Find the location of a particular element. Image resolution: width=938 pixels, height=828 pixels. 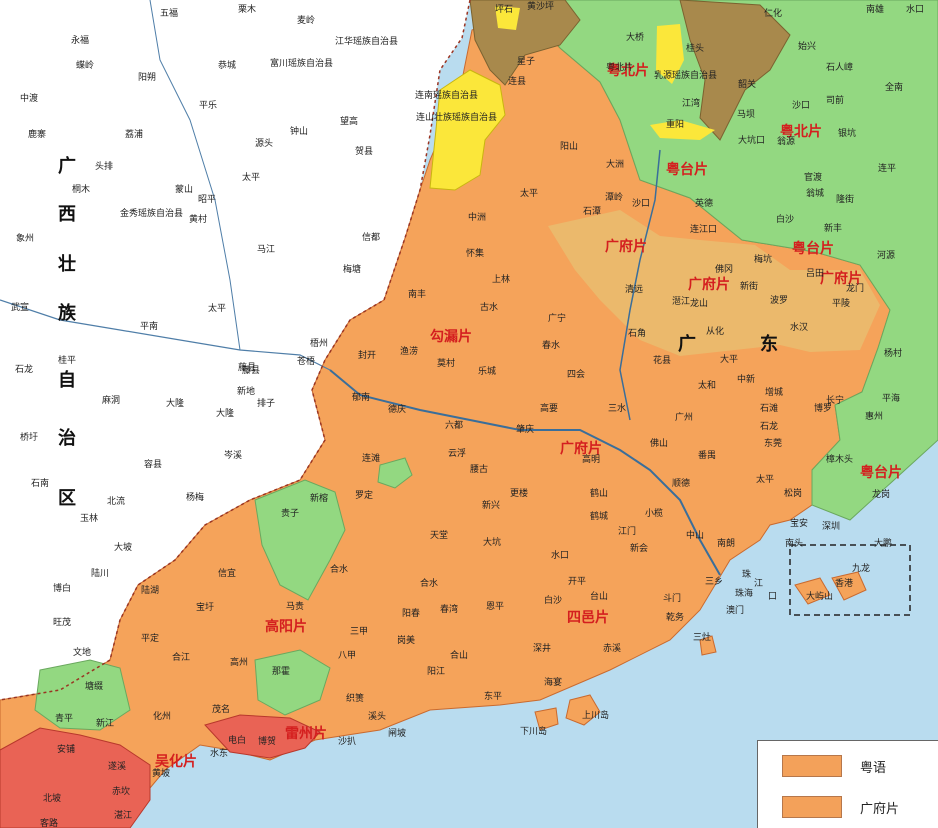

place-label: 开平 is located at coordinates (577, 582).